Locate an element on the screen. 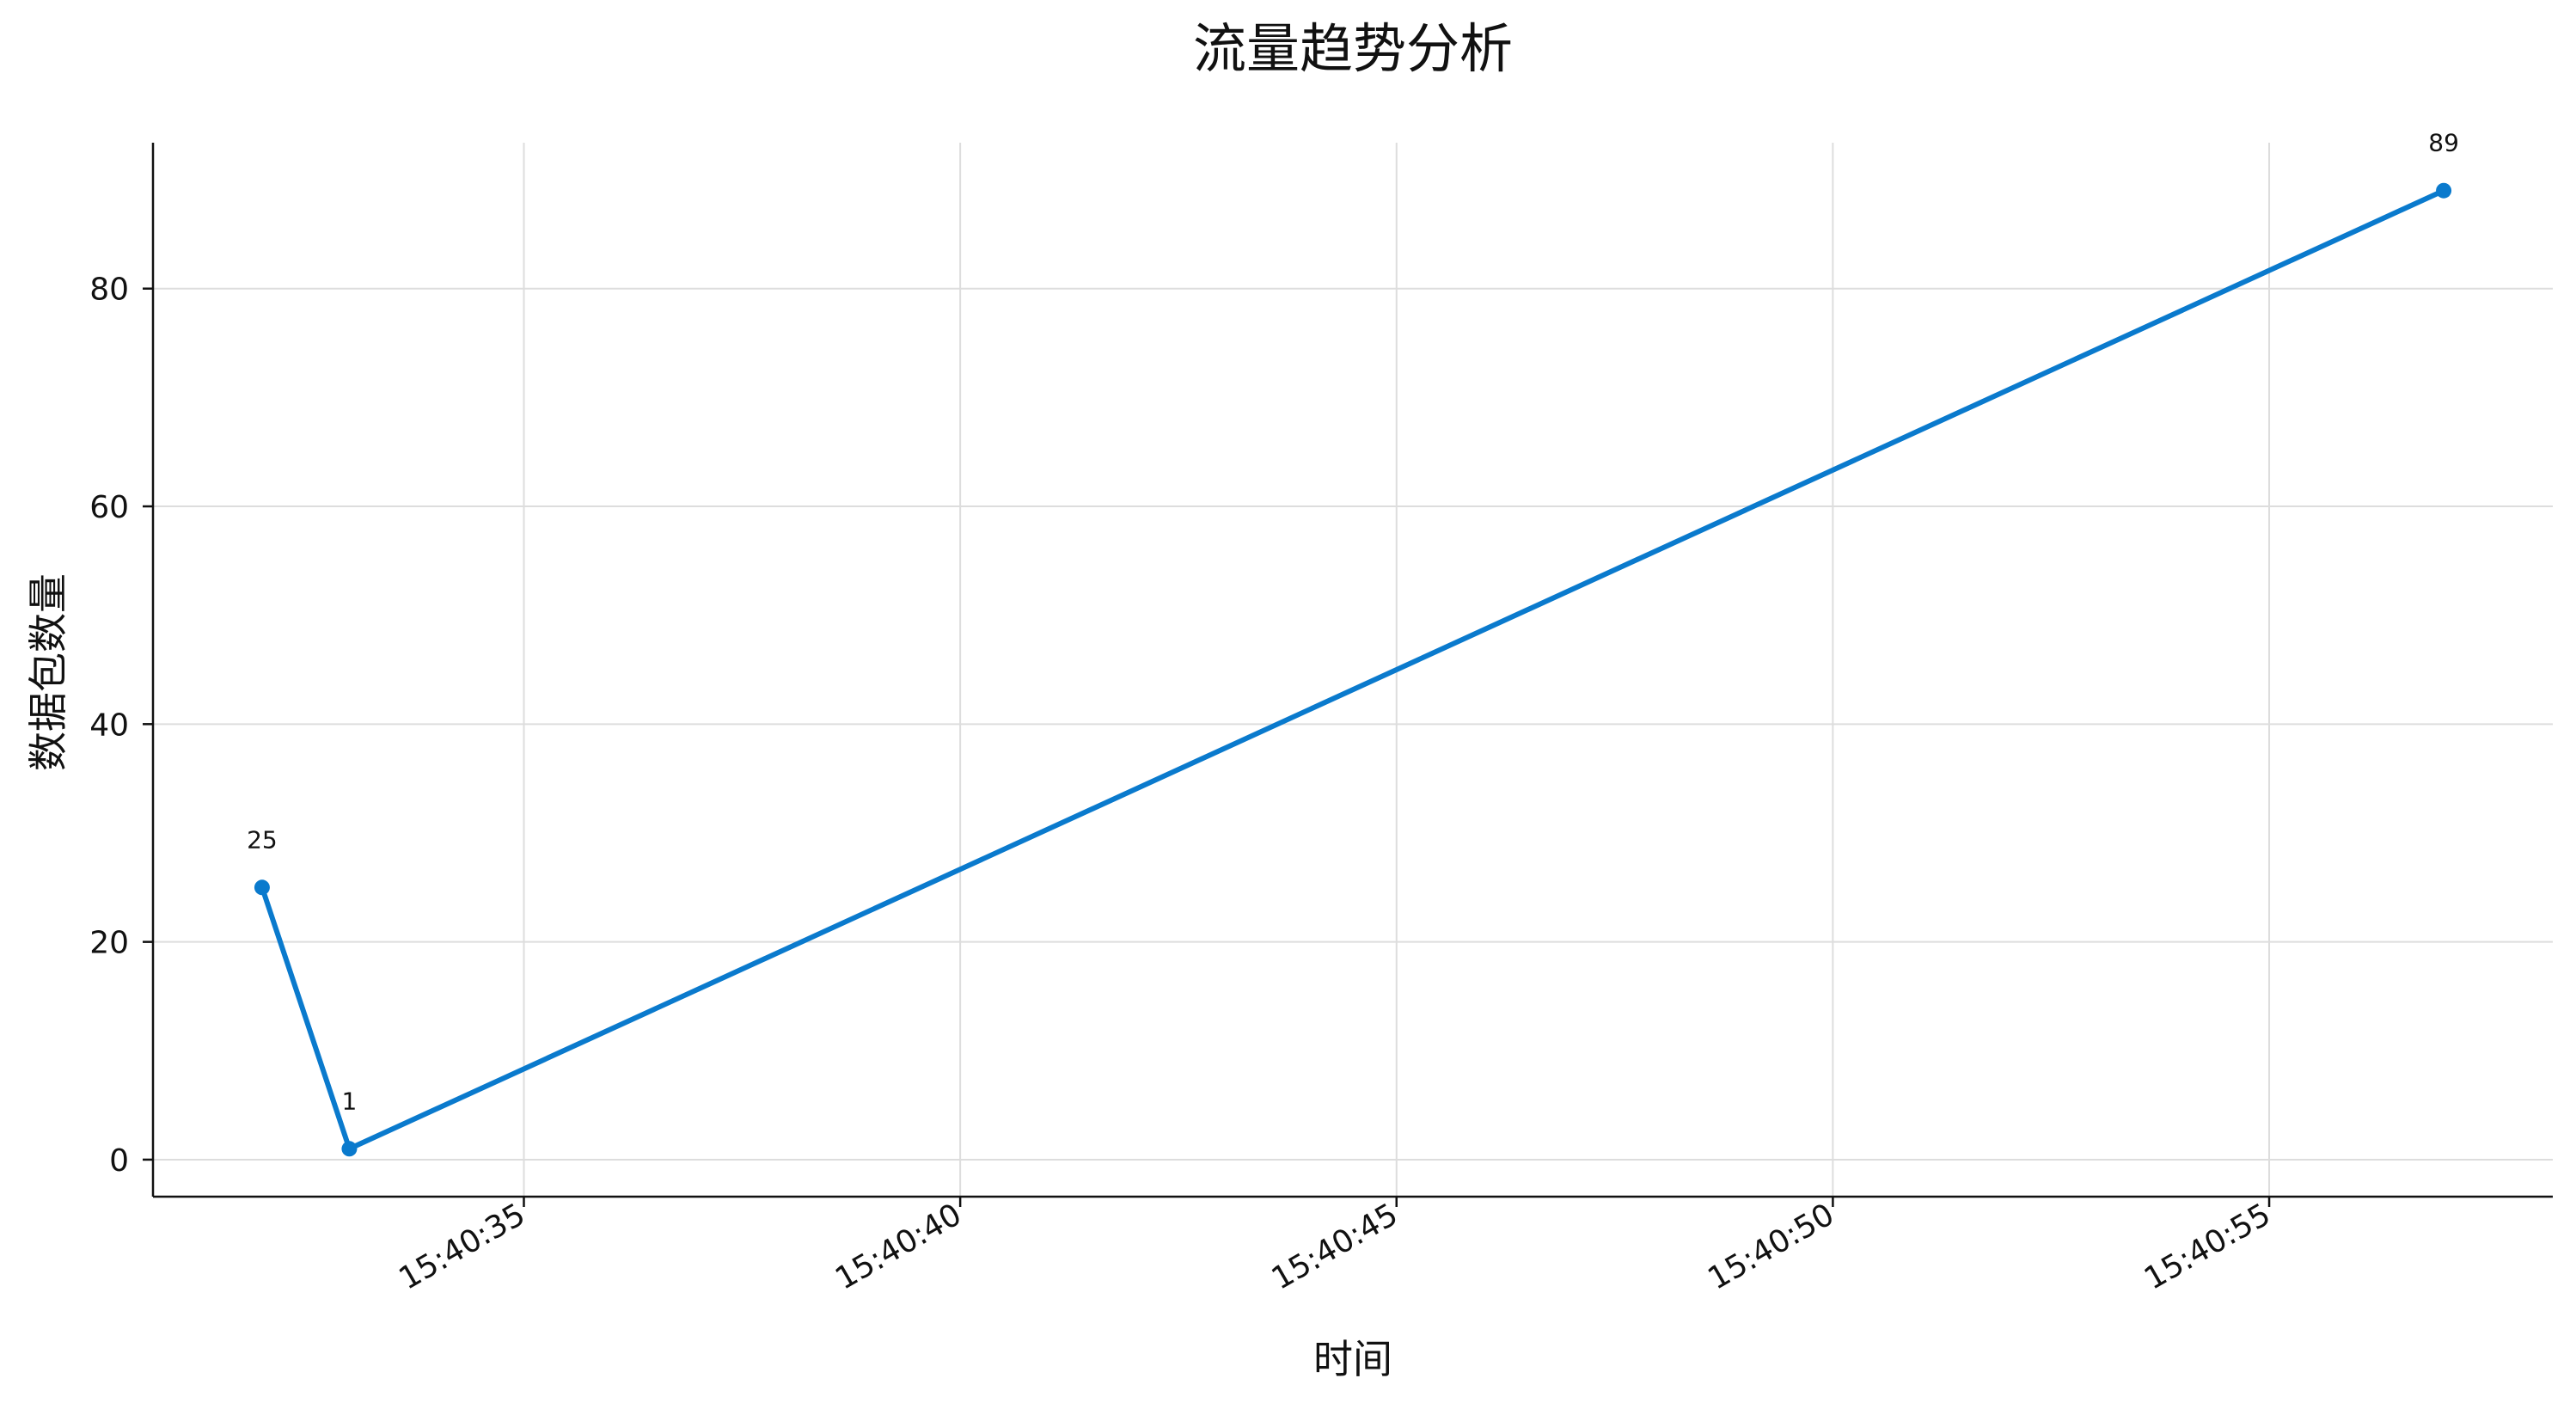  y-tick-label: 40 is located at coordinates (109, 725).